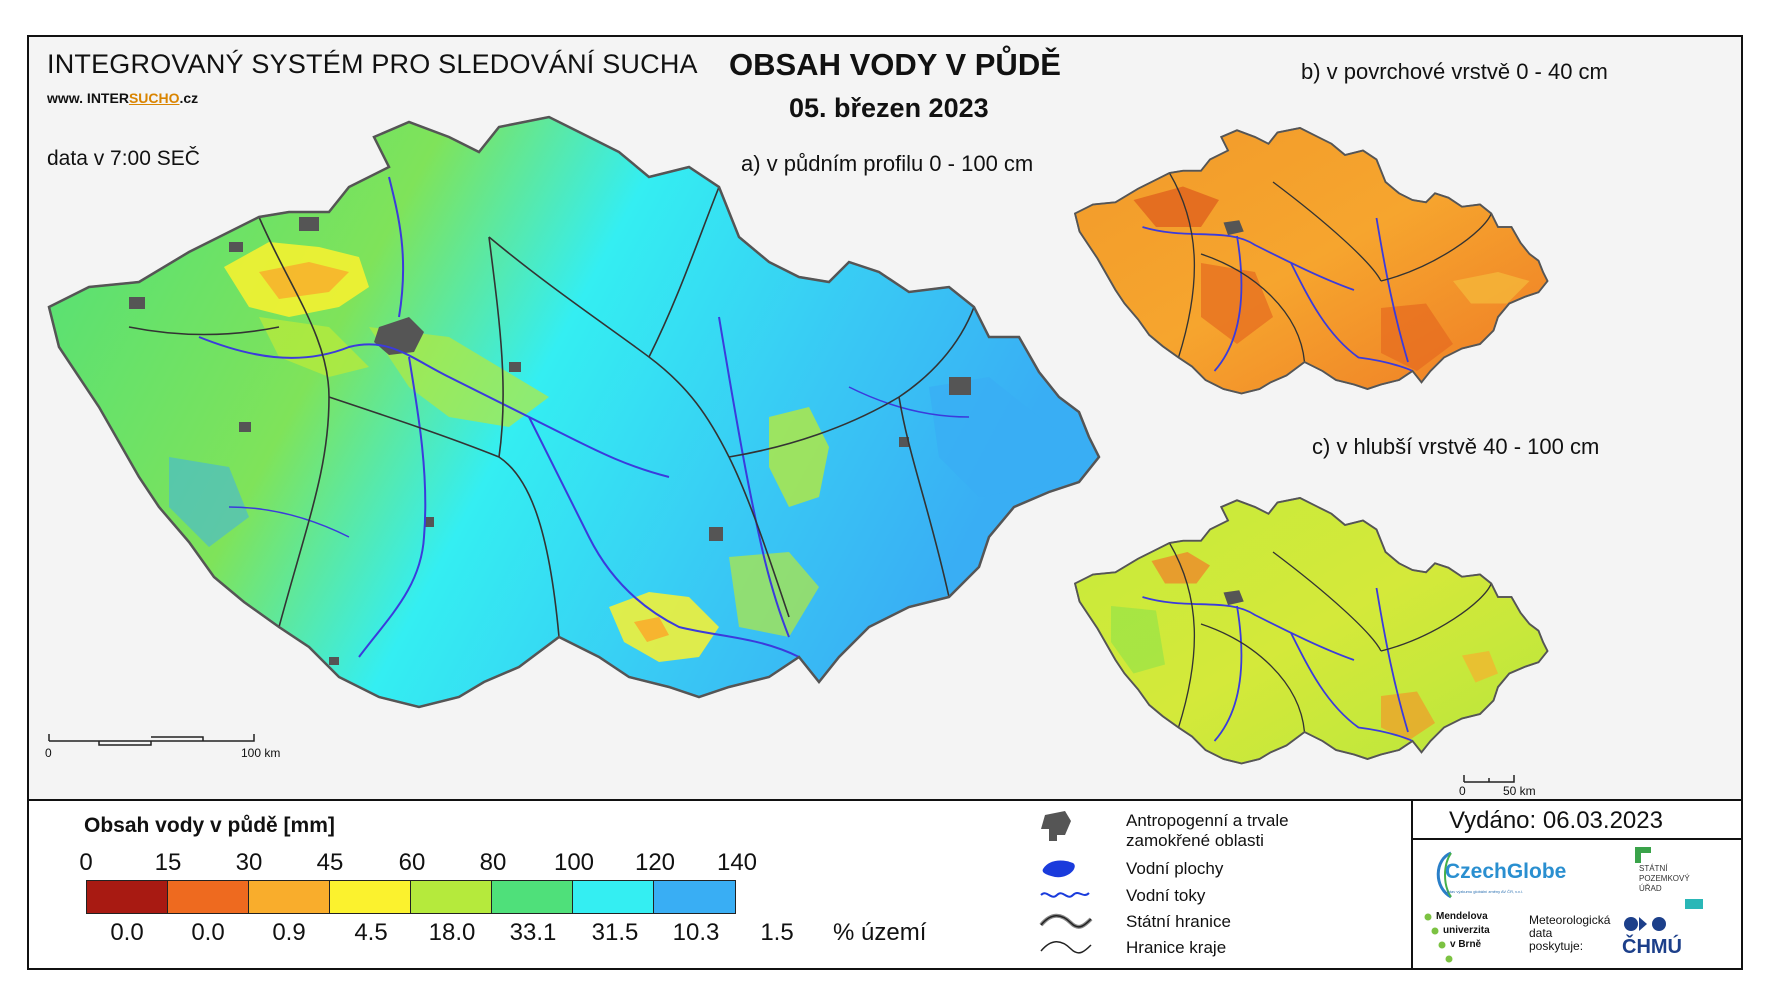 This screenshot has width=1772, height=1003. Describe the element at coordinates (289, 932) in the screenshot. I see `percentage-value: 0.9` at that location.